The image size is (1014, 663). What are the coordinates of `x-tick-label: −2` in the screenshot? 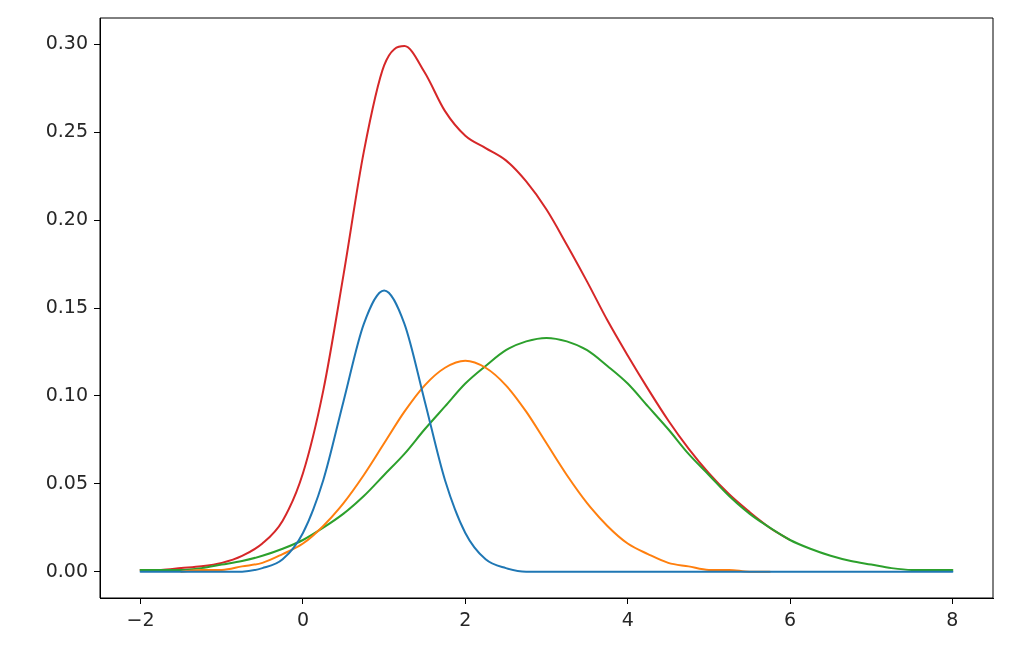 It's located at (140, 619).